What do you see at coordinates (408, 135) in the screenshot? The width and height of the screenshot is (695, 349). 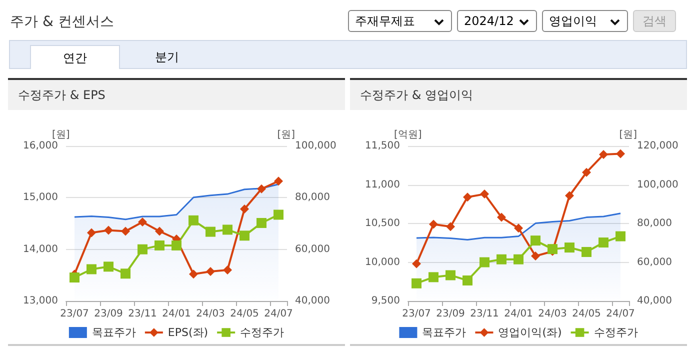 I see `y-axis-title: [억원]` at bounding box center [408, 135].